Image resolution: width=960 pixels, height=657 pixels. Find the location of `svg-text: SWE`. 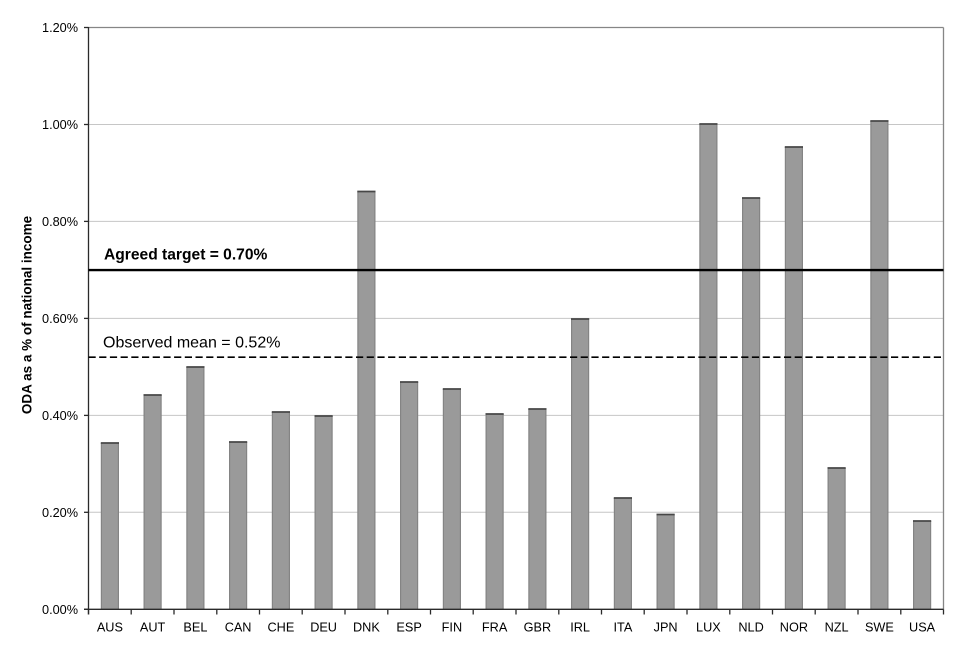

svg-text: SWE is located at coordinates (879, 628).